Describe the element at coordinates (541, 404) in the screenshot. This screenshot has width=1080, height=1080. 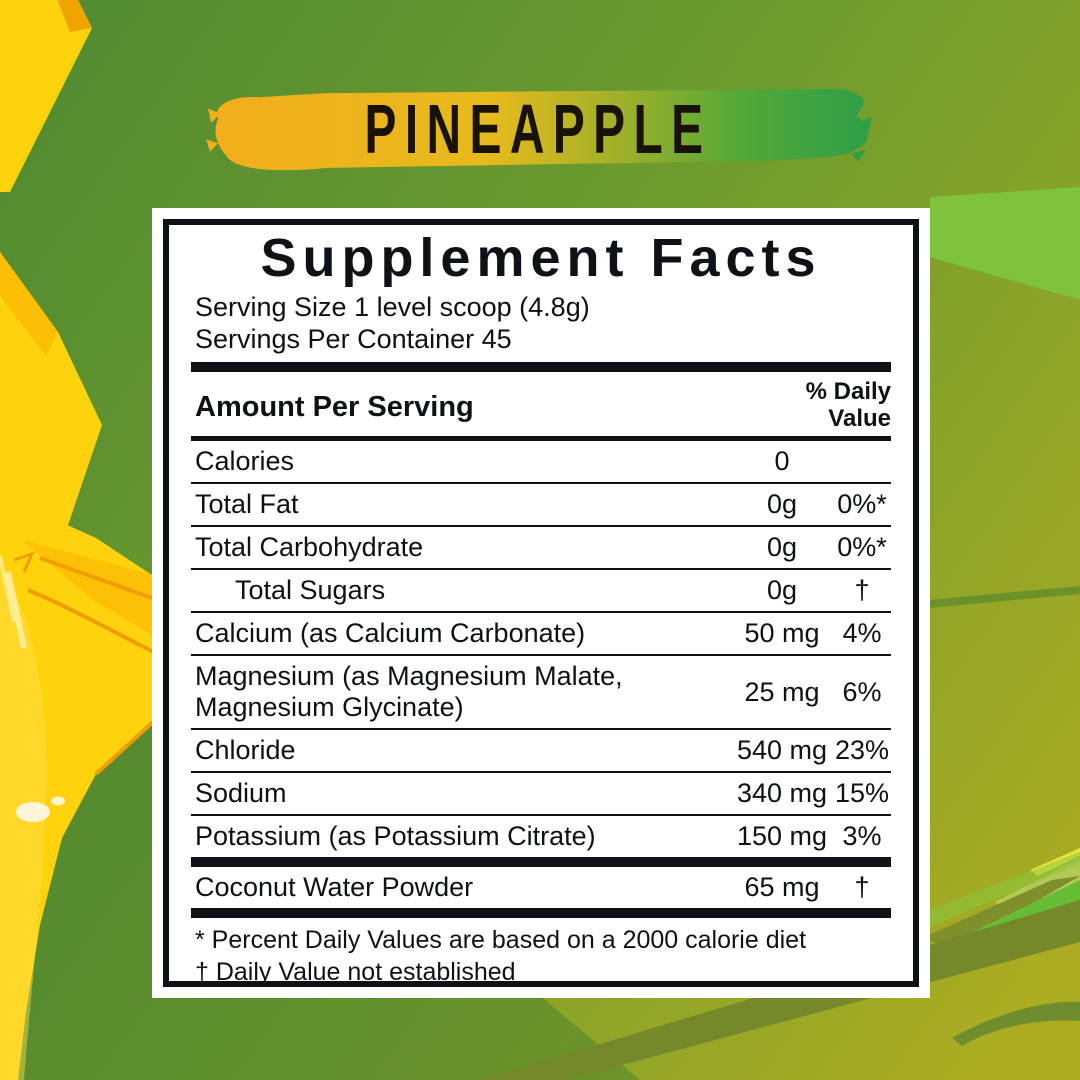
I see `column-header-row: Amount Per Serving % Daily Value` at that location.